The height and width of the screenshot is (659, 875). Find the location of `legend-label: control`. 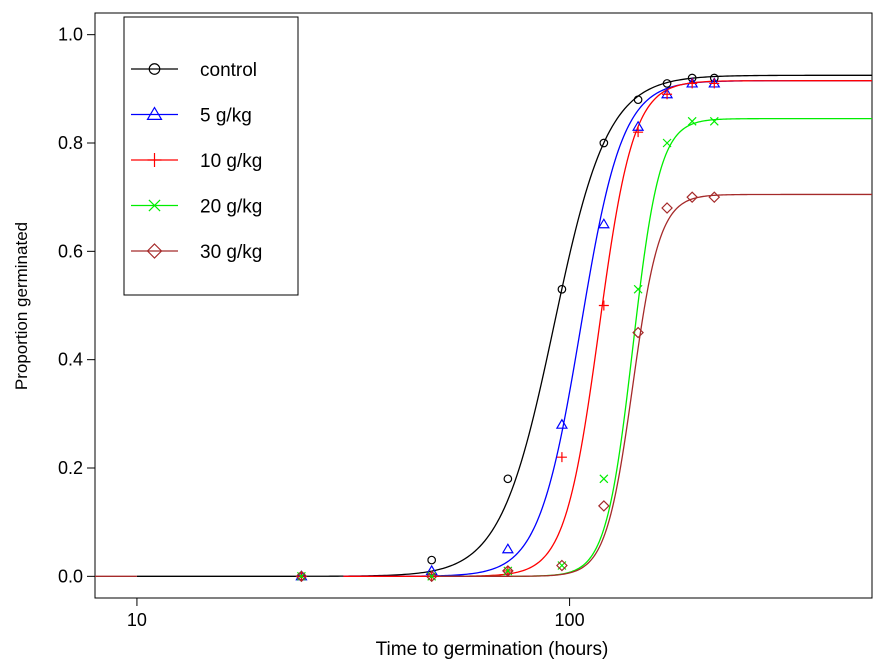

legend-label: control is located at coordinates (228, 70).